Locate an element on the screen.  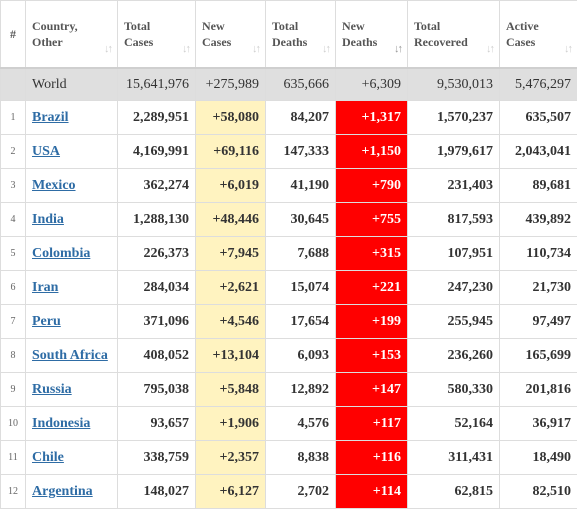
new-deaths-cell: +199 is located at coordinates (371, 321).